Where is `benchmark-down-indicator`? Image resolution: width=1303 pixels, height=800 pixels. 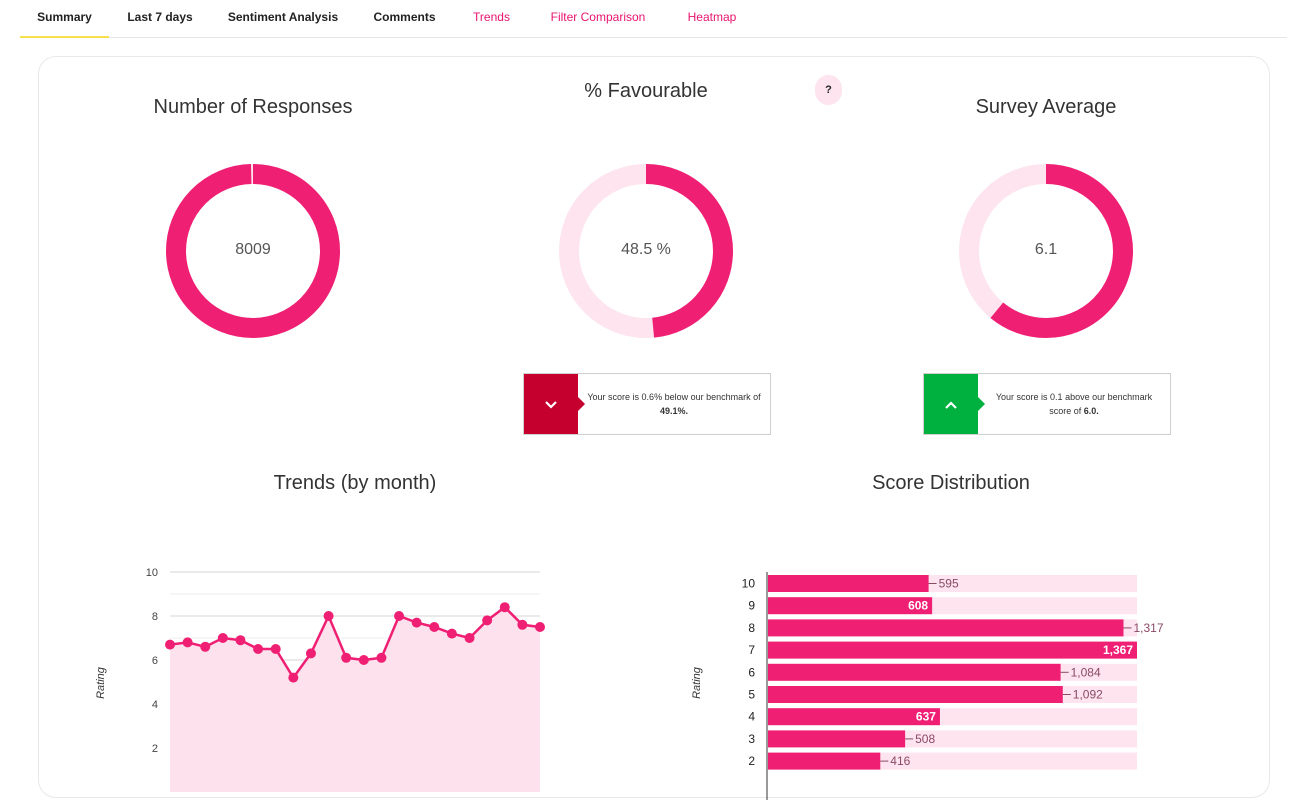
benchmark-down-indicator is located at coordinates (554, 404).